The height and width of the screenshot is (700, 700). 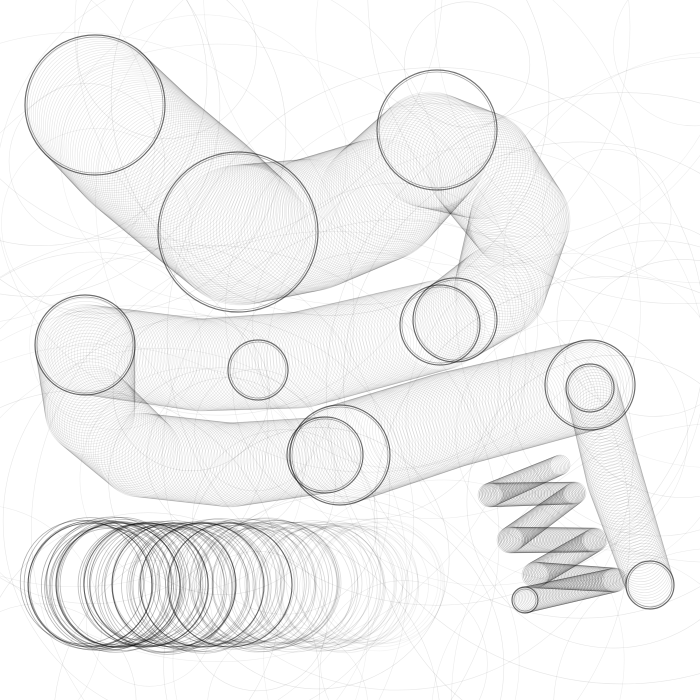 I want to click on bean-tube-end-ring, so click(x=437, y=130).